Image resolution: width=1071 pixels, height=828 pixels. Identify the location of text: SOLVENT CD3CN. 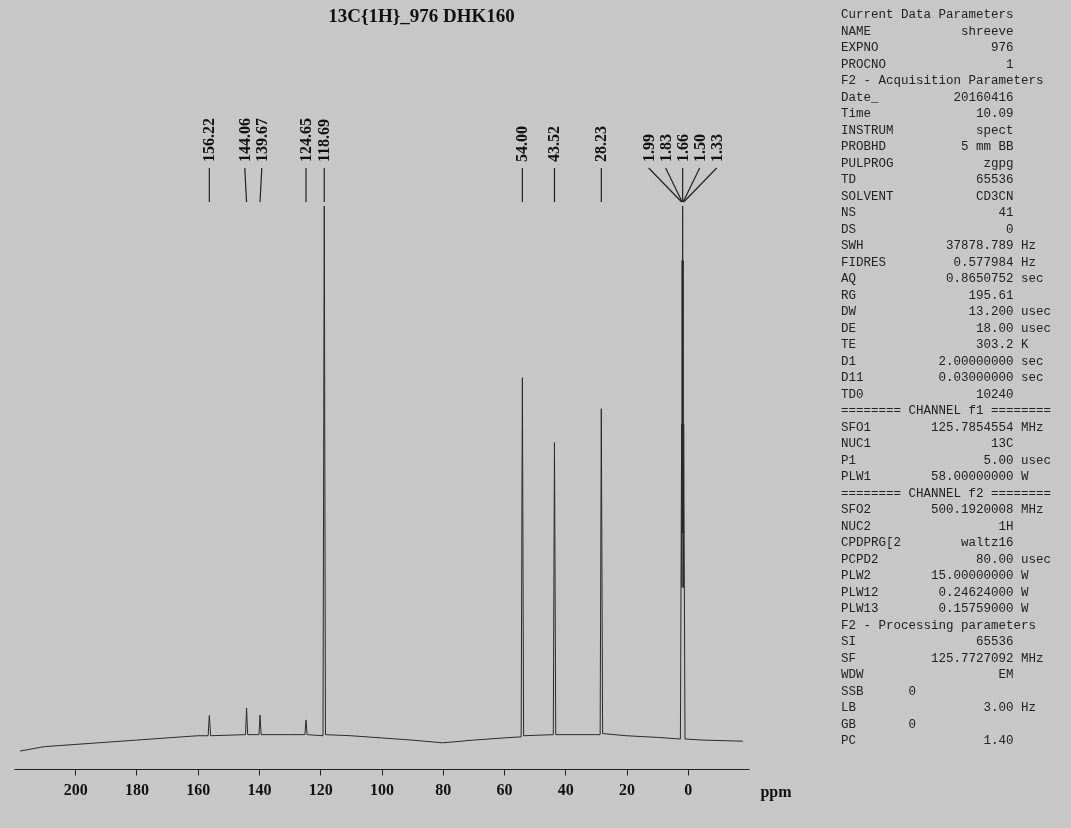
(927, 196).